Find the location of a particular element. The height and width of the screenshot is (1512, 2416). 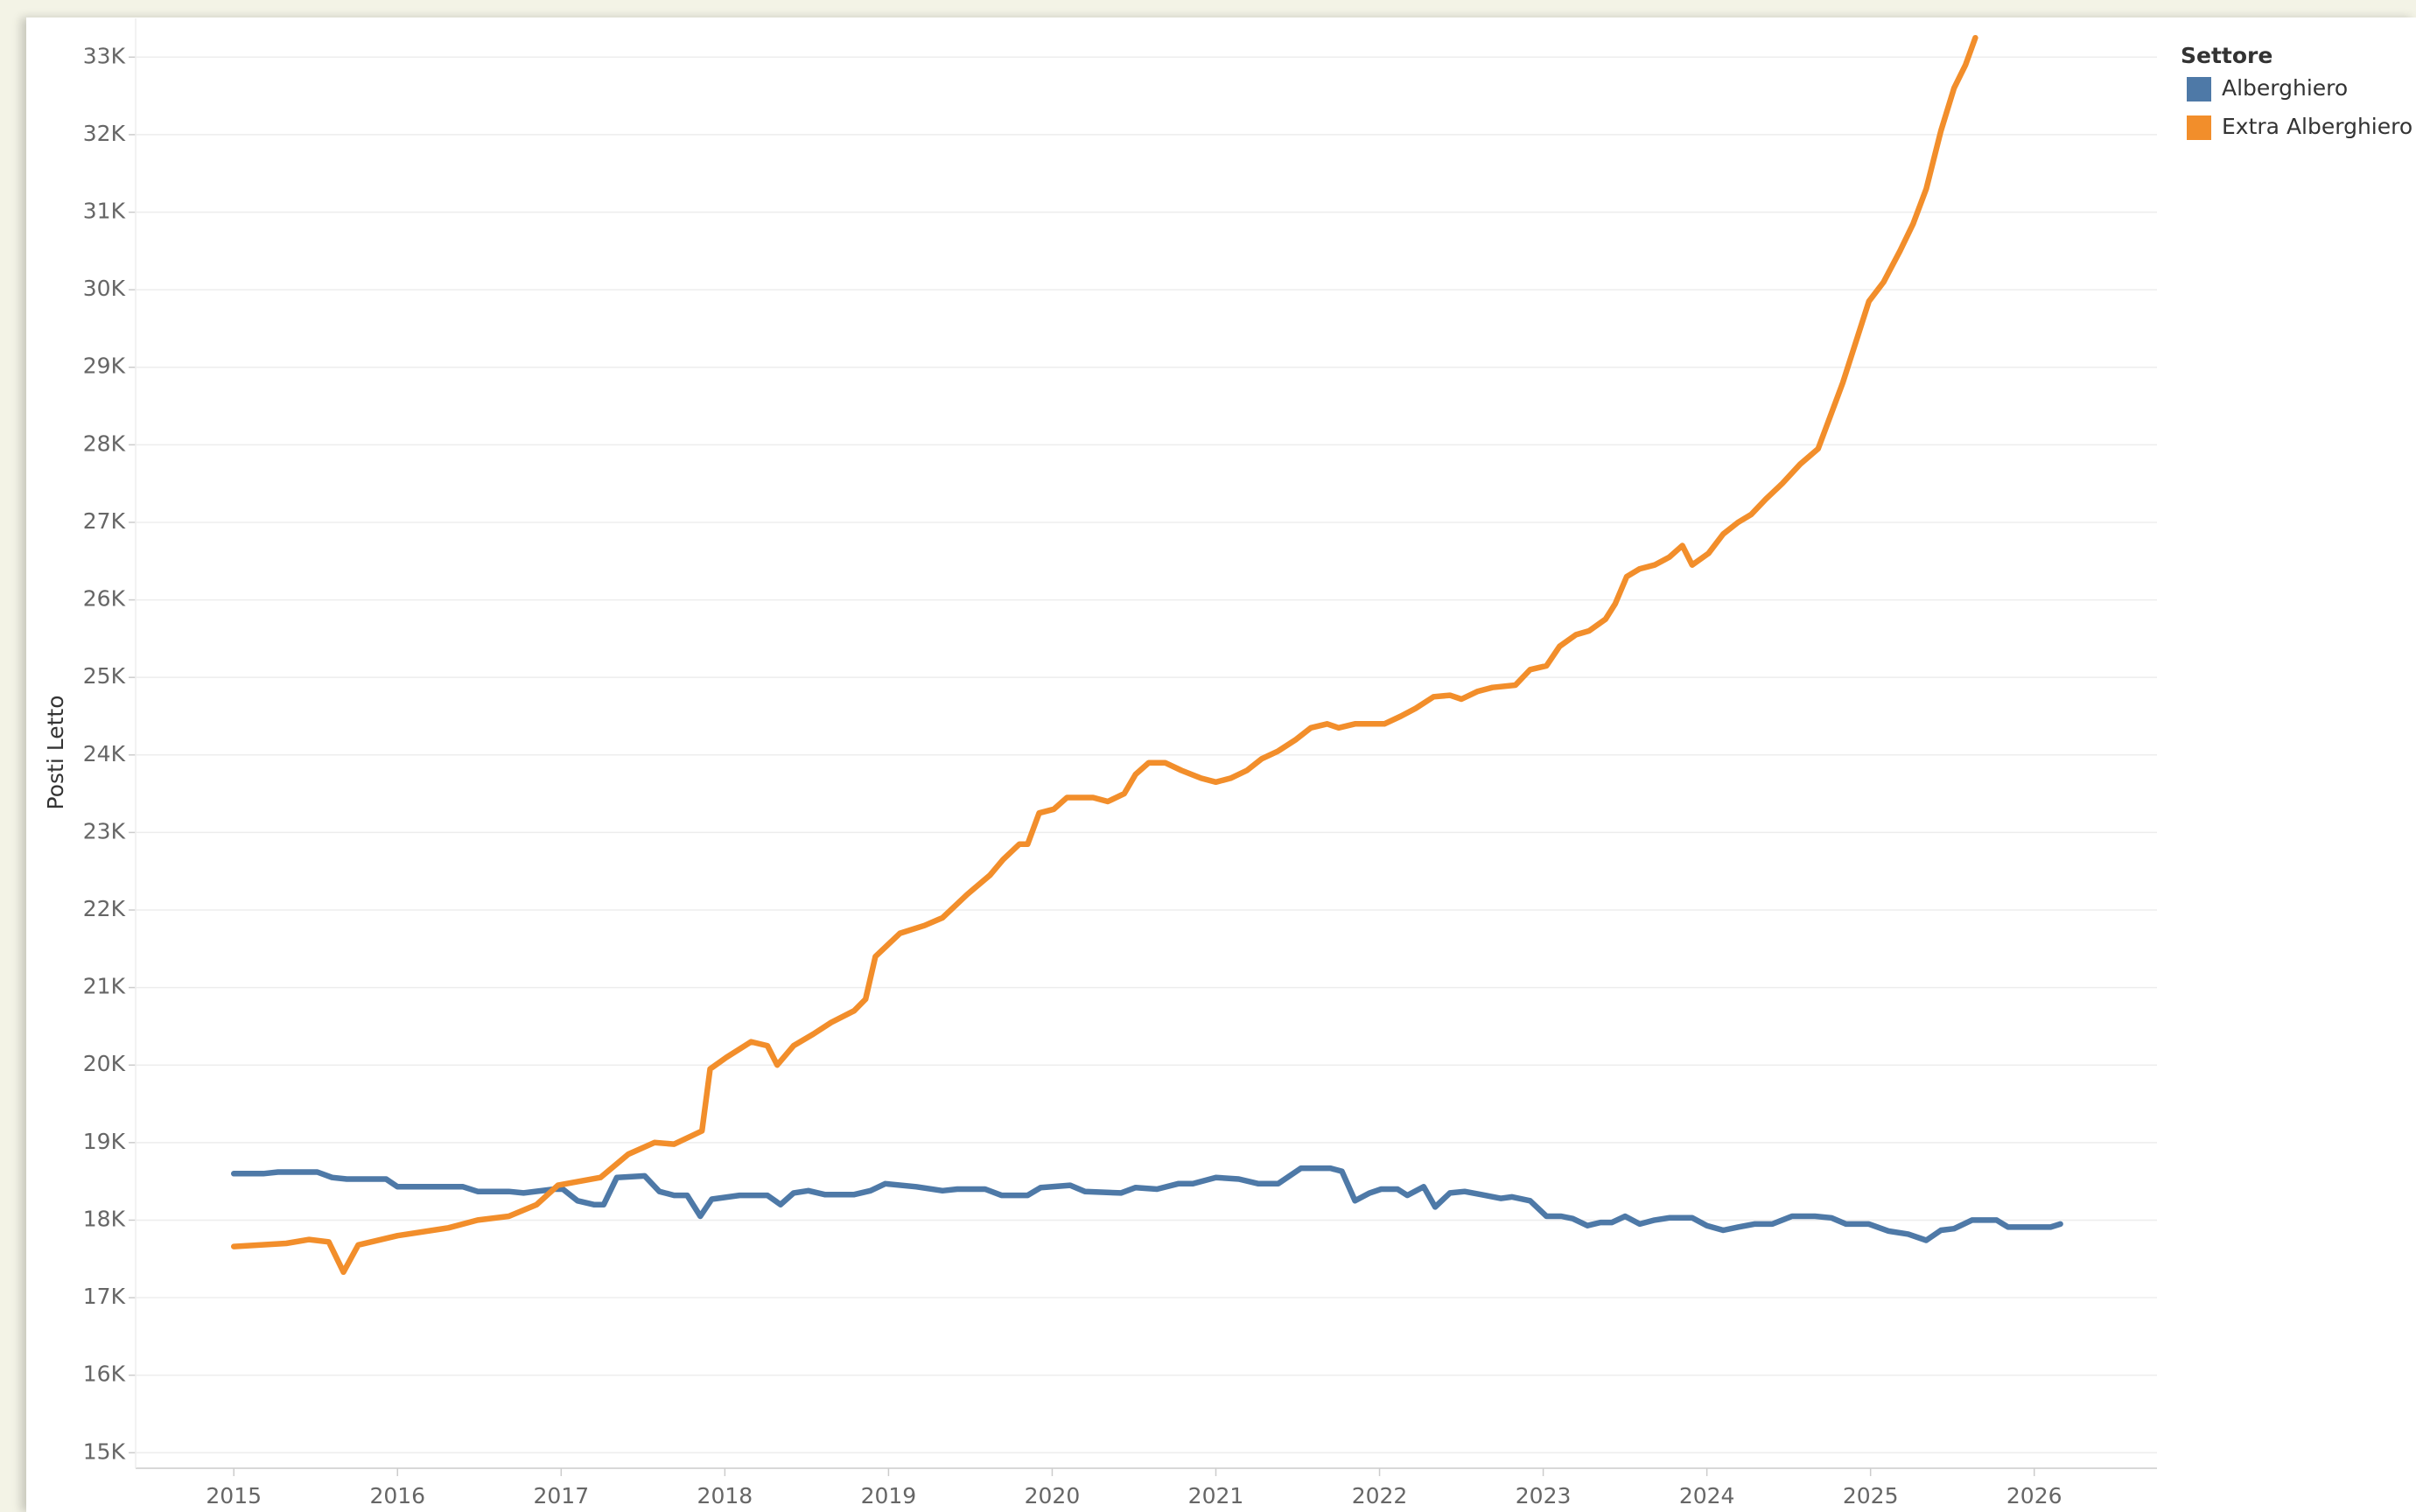

legend-label: Alberghiero is located at coordinates (2285, 88).